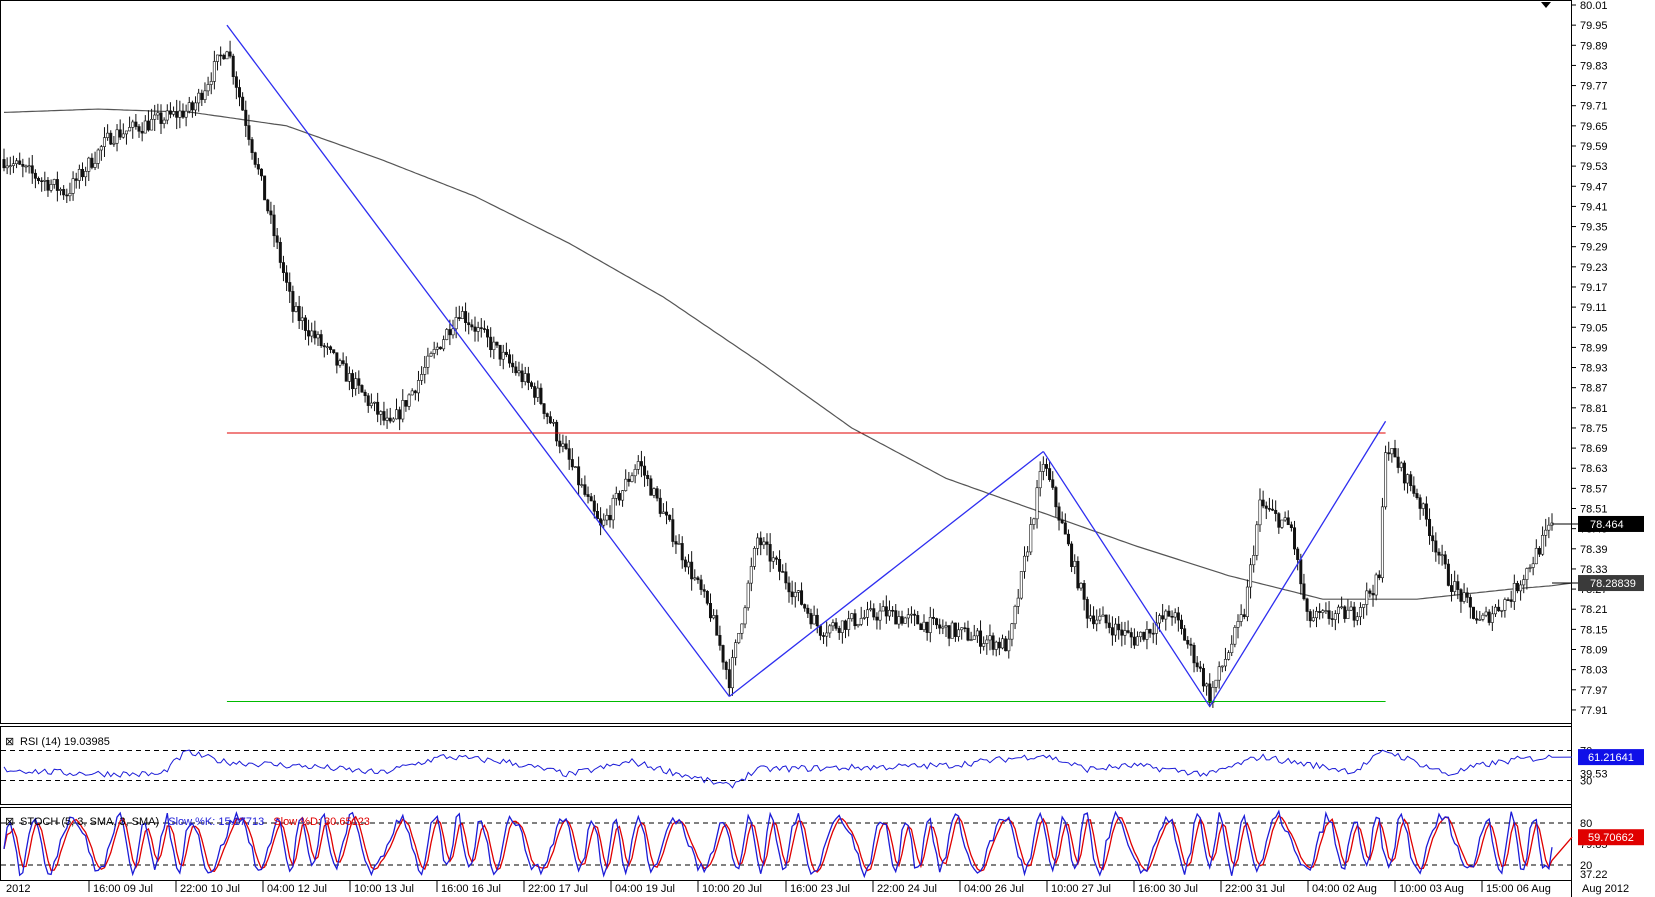  Describe the element at coordinates (1594, 46) in the screenshot. I see `y-tick-label: 79.89` at that location.